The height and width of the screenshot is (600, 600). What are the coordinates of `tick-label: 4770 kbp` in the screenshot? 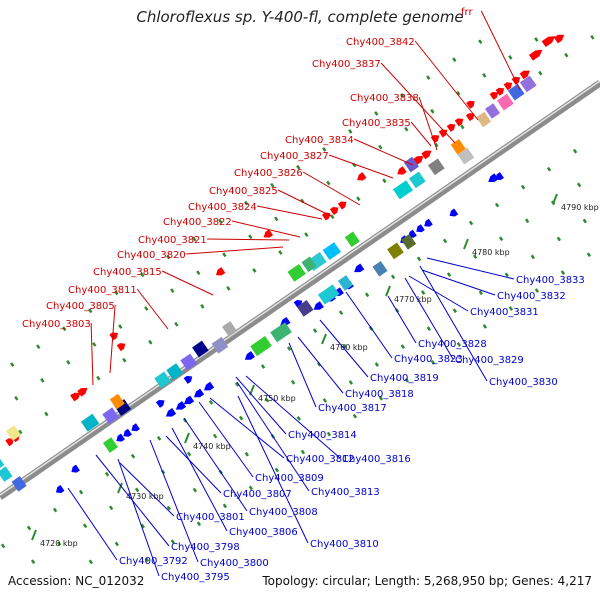 It's located at (413, 299).